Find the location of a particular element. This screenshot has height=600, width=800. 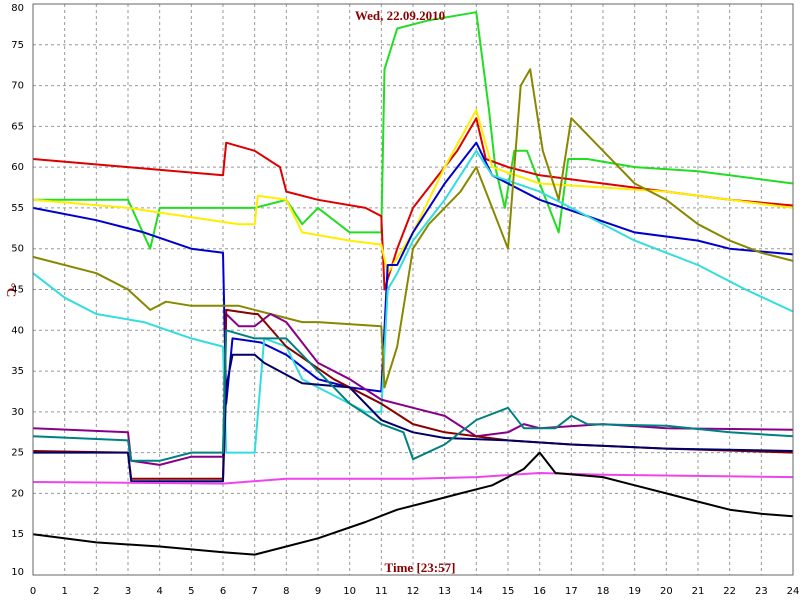

y-tick-label: 40 is located at coordinates (17, 330).